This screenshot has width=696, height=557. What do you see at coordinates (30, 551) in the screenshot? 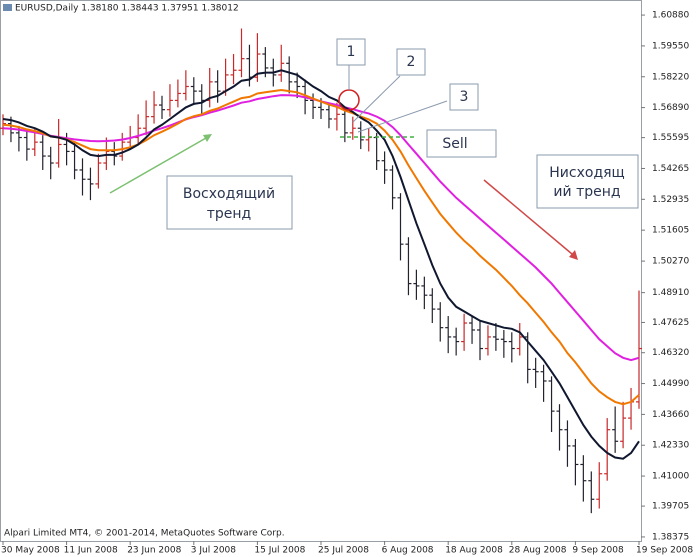
I see `x-tick-label: 30 May 2008` at bounding box center [30, 551].